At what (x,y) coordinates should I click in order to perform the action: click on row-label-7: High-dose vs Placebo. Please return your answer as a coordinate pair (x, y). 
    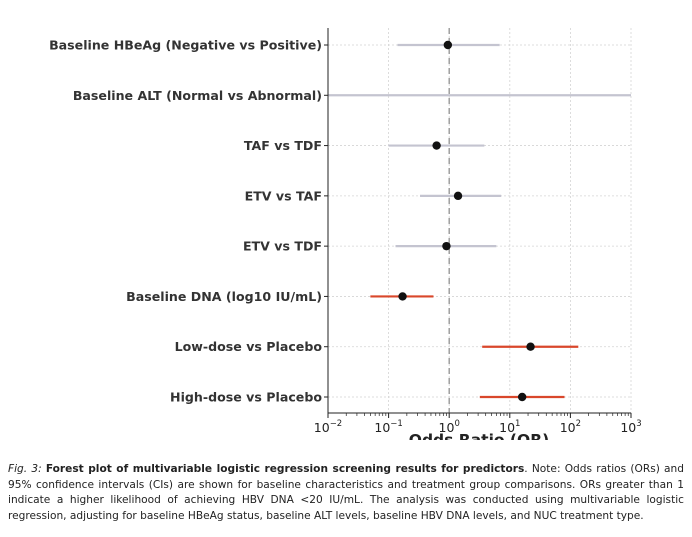
    Looking at the image, I should click on (246, 397).